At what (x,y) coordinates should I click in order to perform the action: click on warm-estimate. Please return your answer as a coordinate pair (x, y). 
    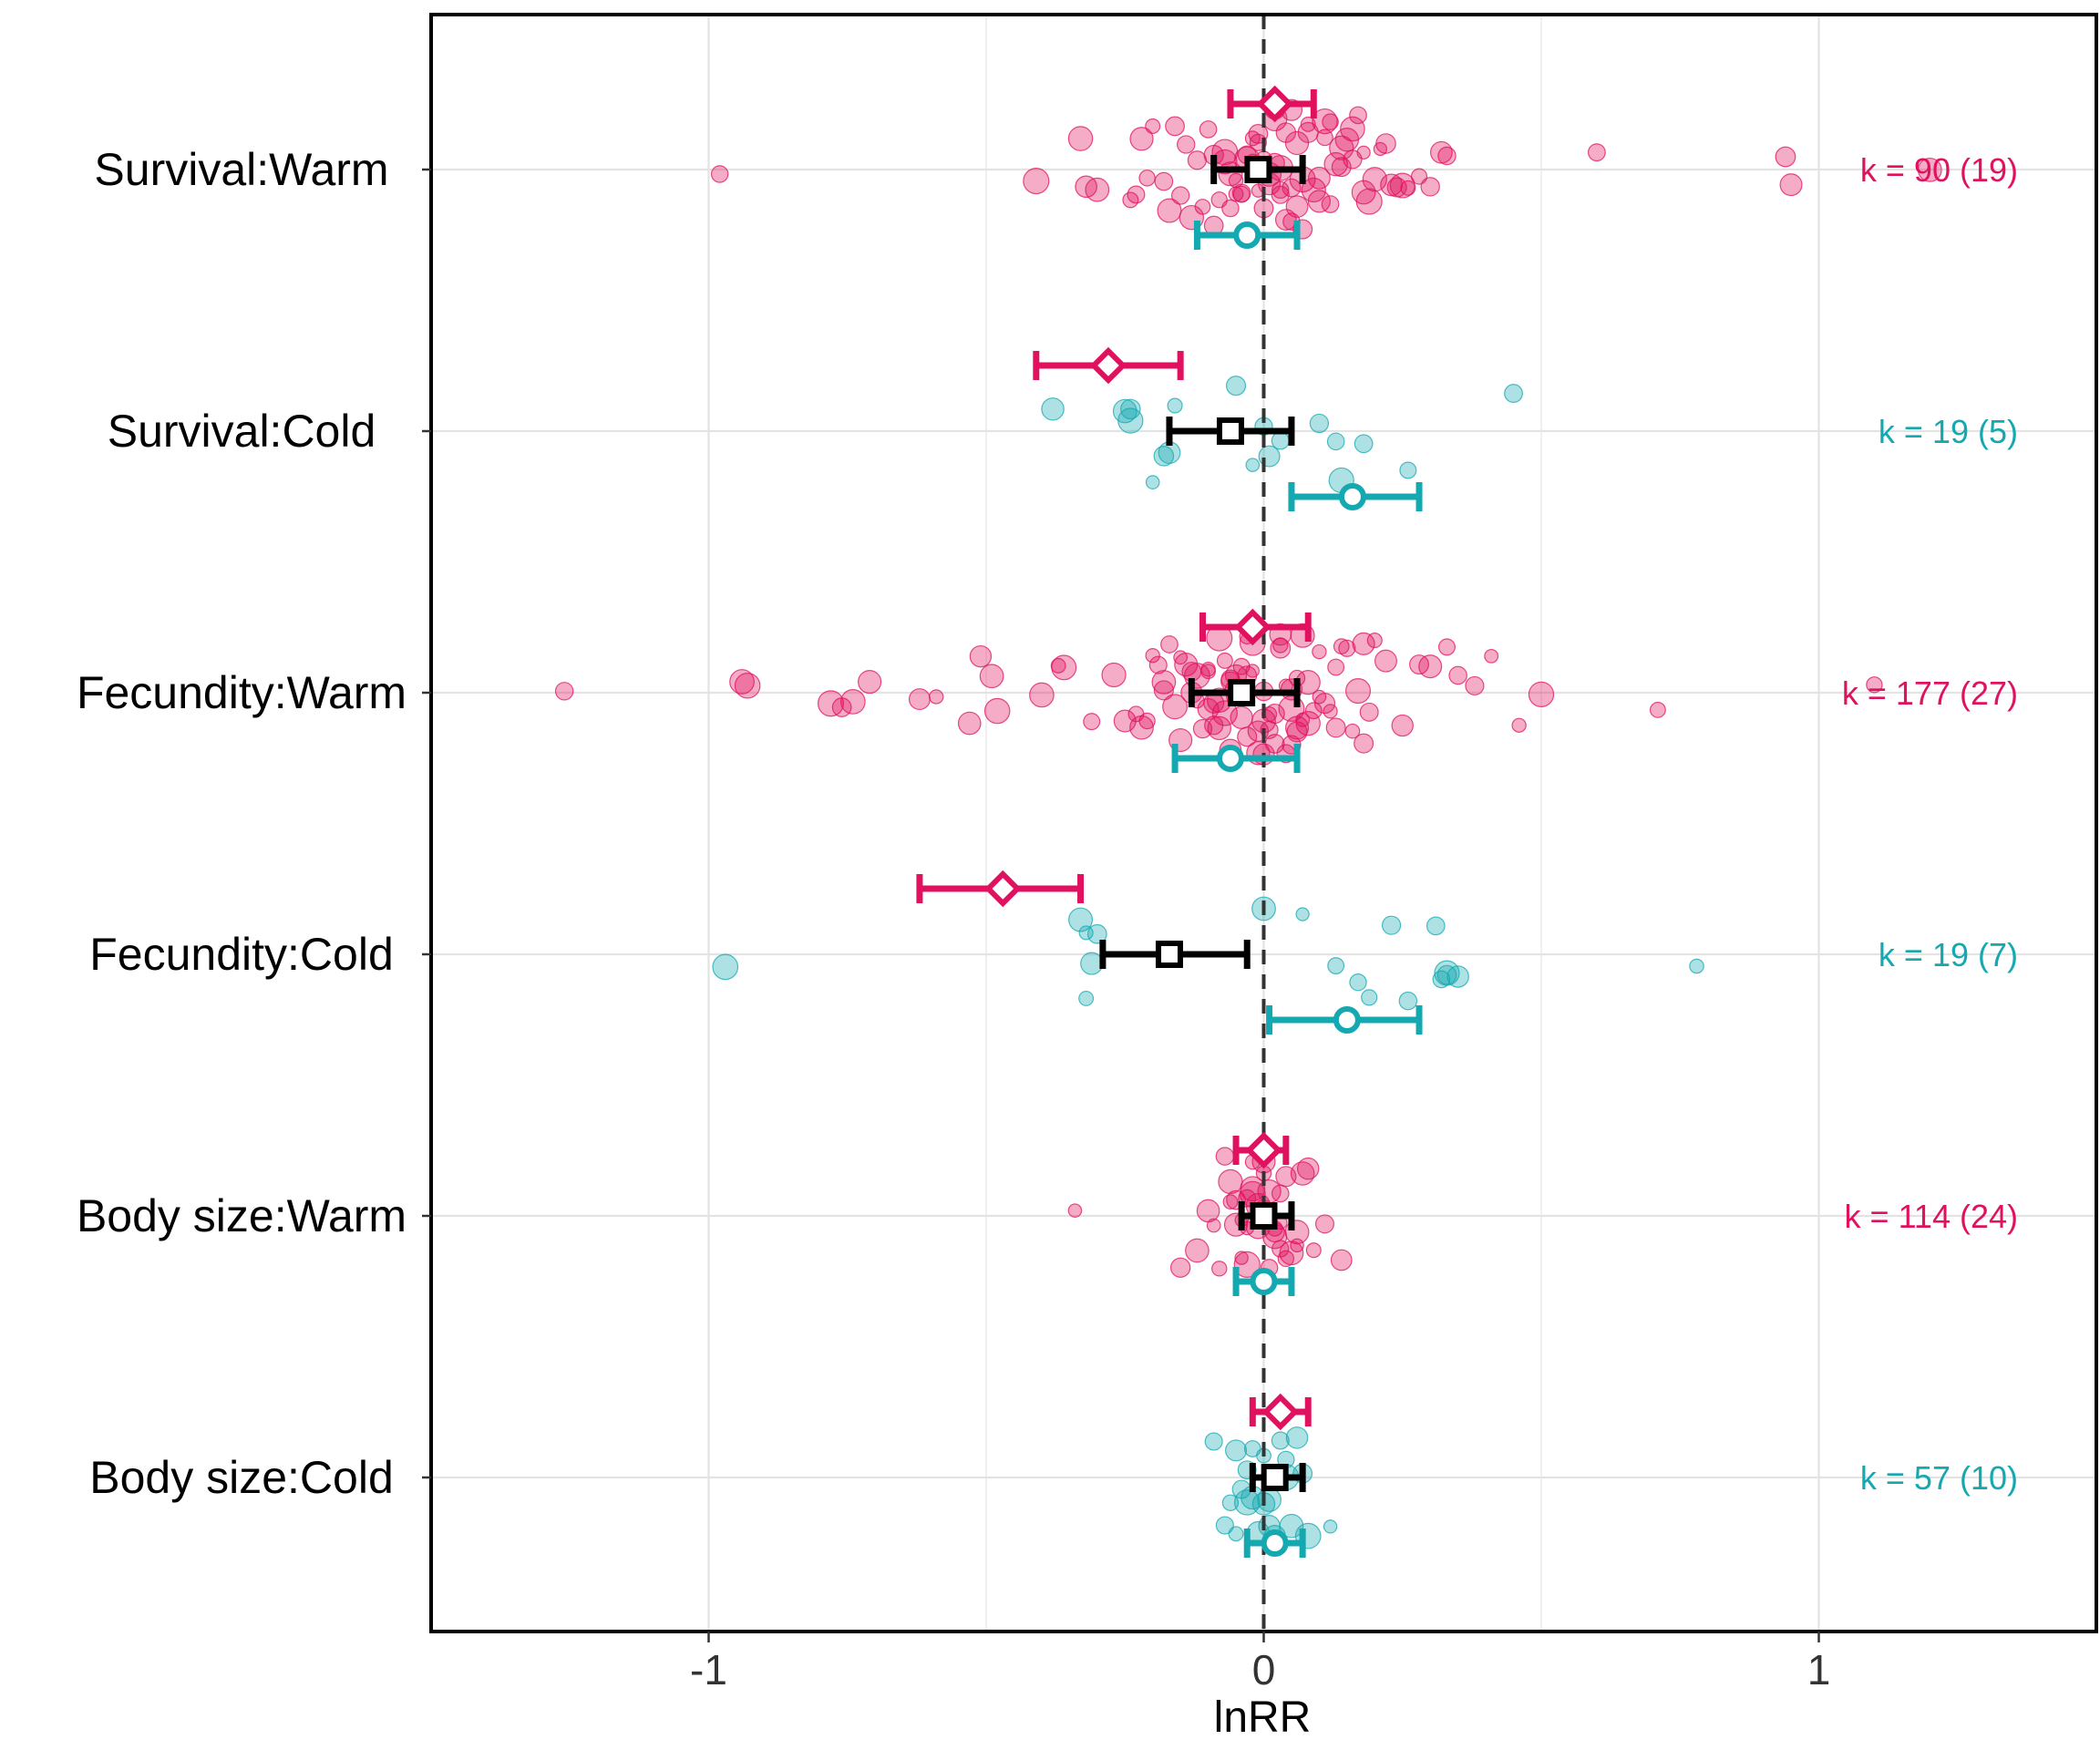
    Looking at the image, I should click on (1000, 889).